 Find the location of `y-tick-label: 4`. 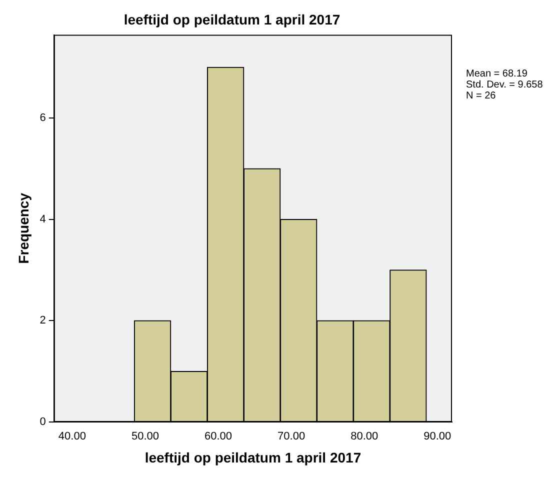

y-tick-label: 4 is located at coordinates (43, 219).